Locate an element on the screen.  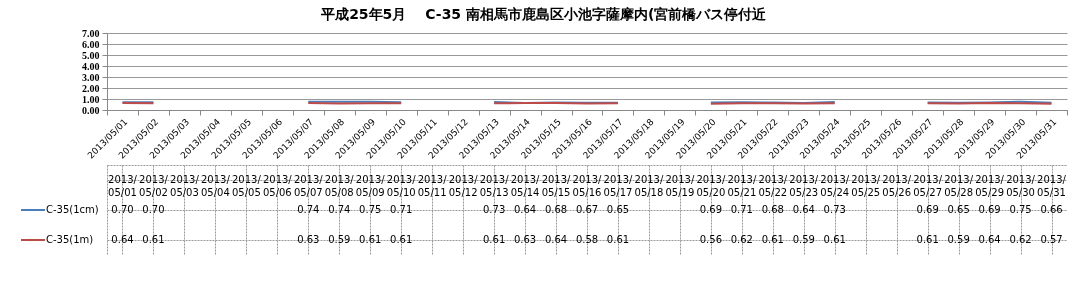
legend-label: C-35(1m) is located at coordinates (70, 239).